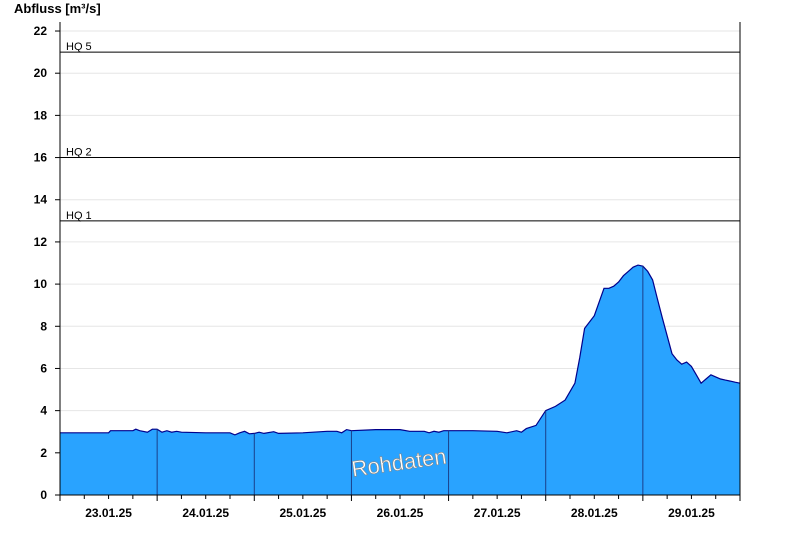 This screenshot has height=550, width=800. I want to click on x-tick-label: 25.01.25, so click(302, 513).